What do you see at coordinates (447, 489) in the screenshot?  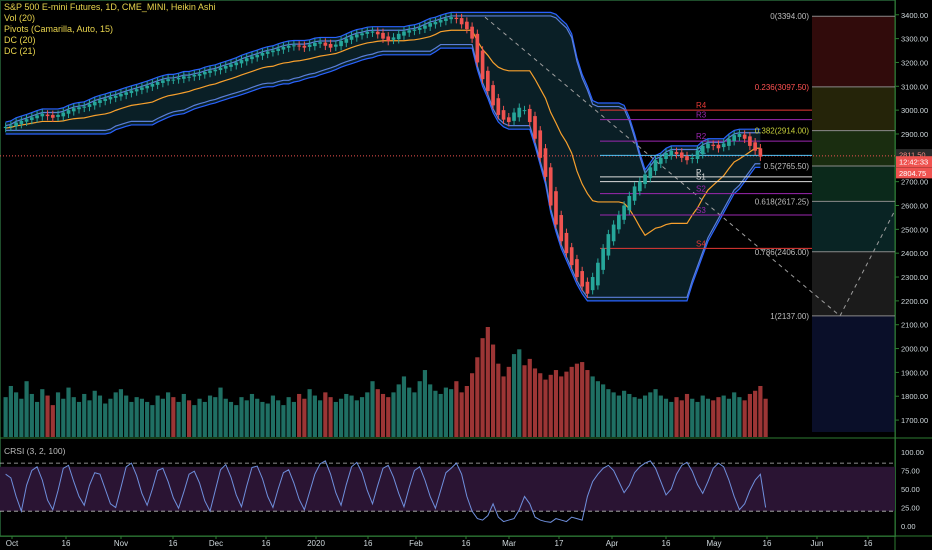 I see `crsi-band` at bounding box center [447, 489].